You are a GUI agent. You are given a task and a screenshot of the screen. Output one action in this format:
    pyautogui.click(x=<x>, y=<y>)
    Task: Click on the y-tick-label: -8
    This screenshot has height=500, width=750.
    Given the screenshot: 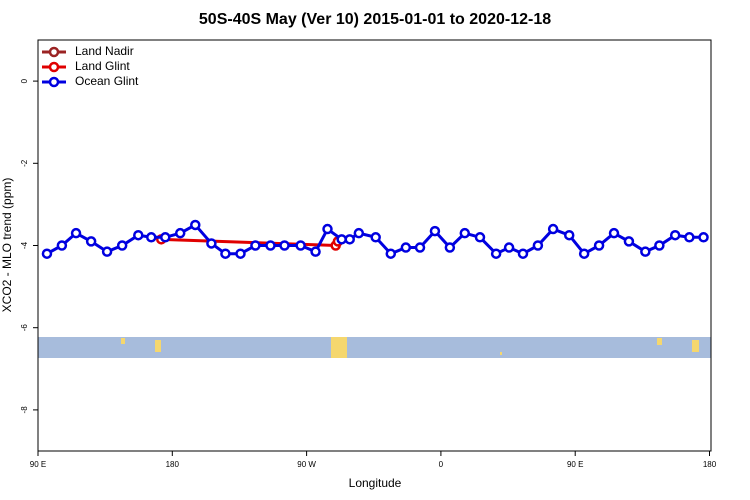 What is the action you would take?
    pyautogui.click(x=24, y=410)
    